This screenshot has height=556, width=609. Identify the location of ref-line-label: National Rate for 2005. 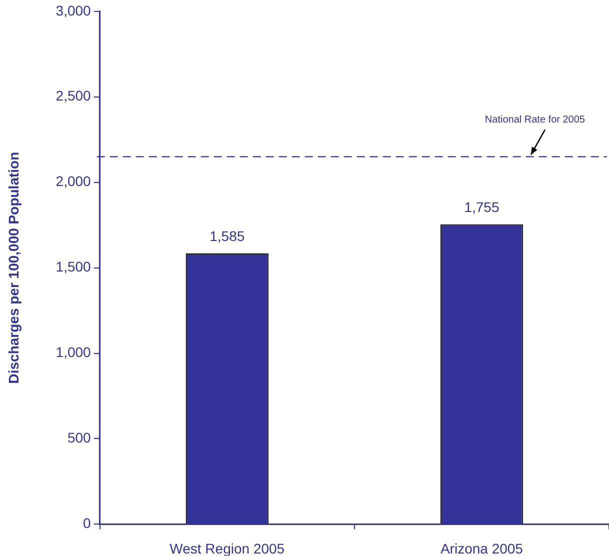
(535, 120).